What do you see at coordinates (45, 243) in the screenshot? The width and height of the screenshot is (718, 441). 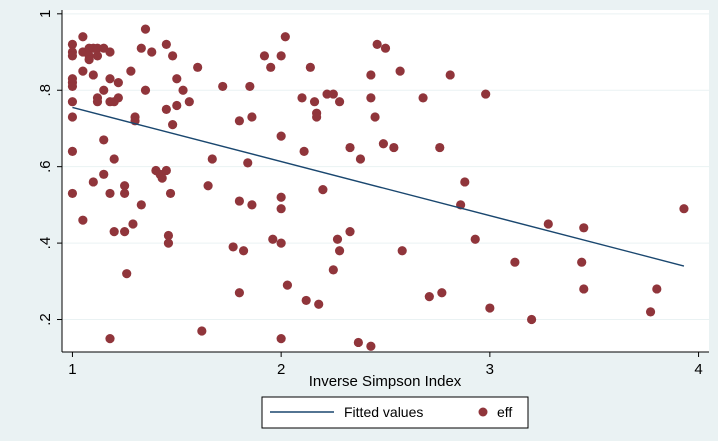 I see `y-tick-label: .4` at bounding box center [45, 243].